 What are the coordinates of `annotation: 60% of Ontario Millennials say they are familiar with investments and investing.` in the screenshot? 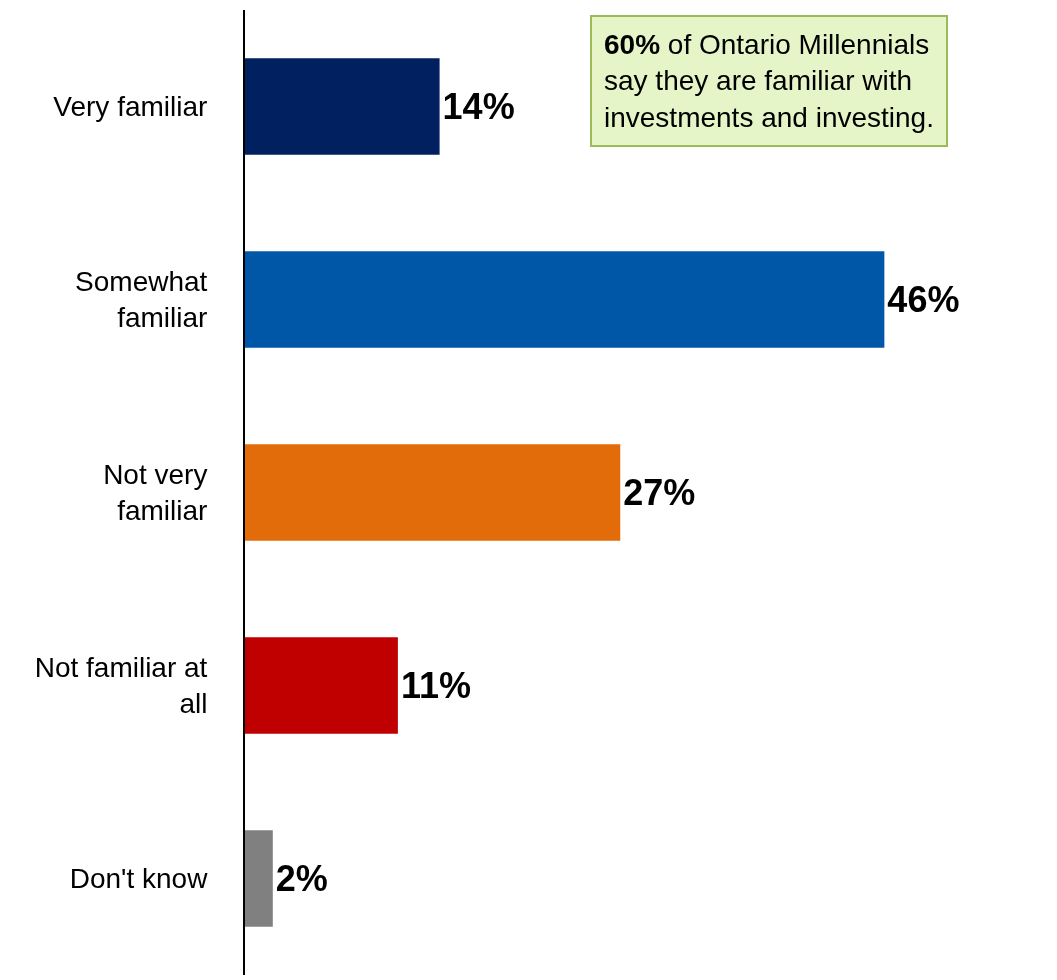 It's located at (769, 81).